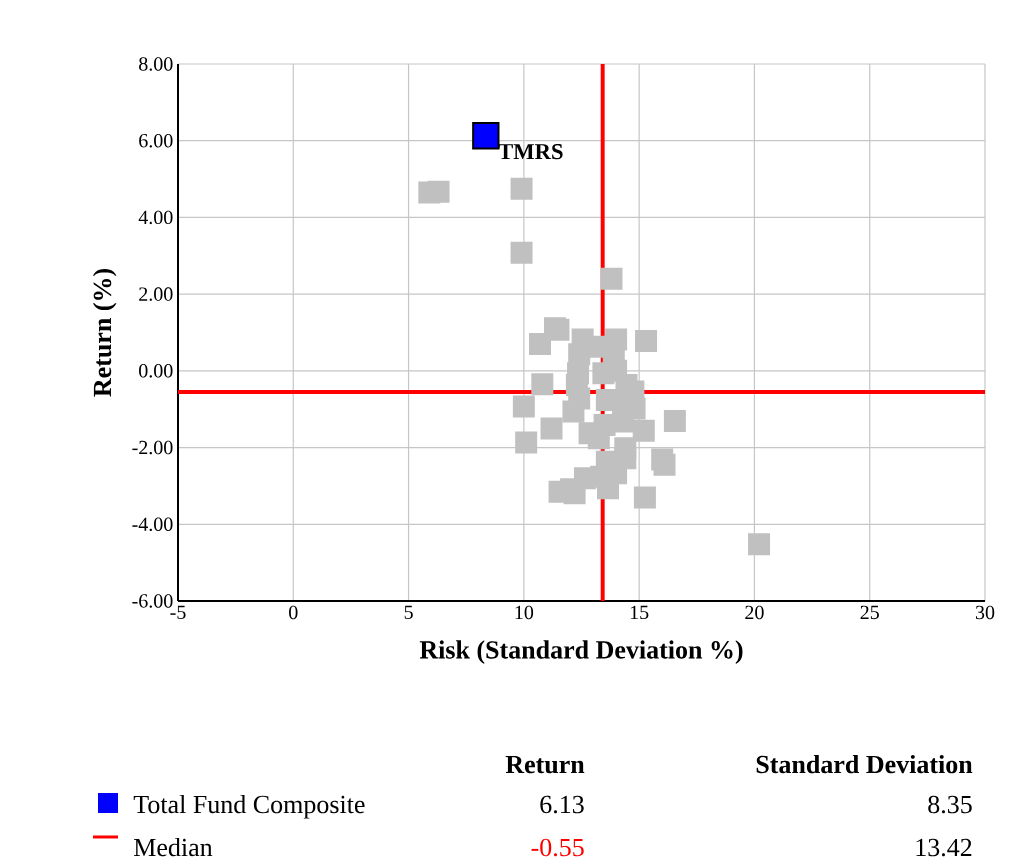  Describe the element at coordinates (155, 217) in the screenshot. I see `y-tick-label: 4.00` at that location.